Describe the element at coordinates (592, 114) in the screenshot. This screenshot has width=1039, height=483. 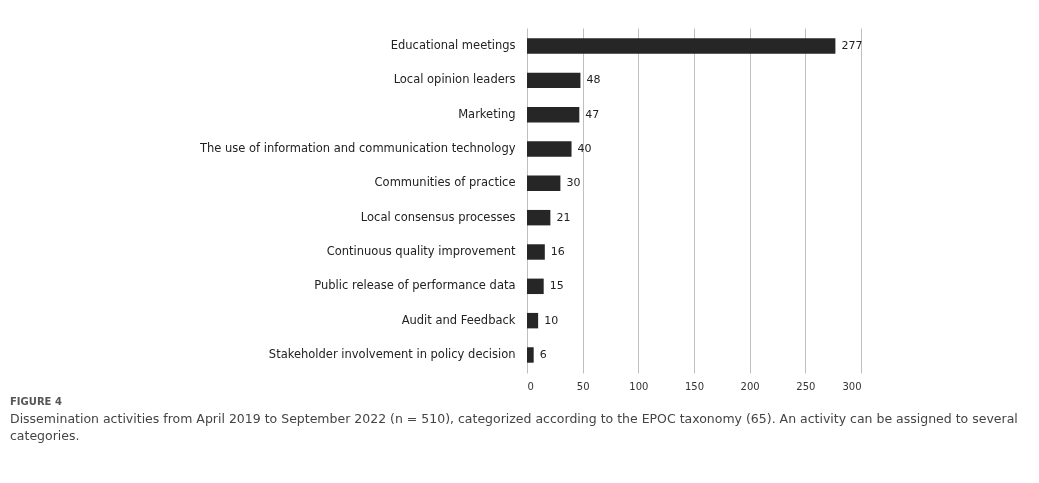
I see `data-label: 47` at that location.